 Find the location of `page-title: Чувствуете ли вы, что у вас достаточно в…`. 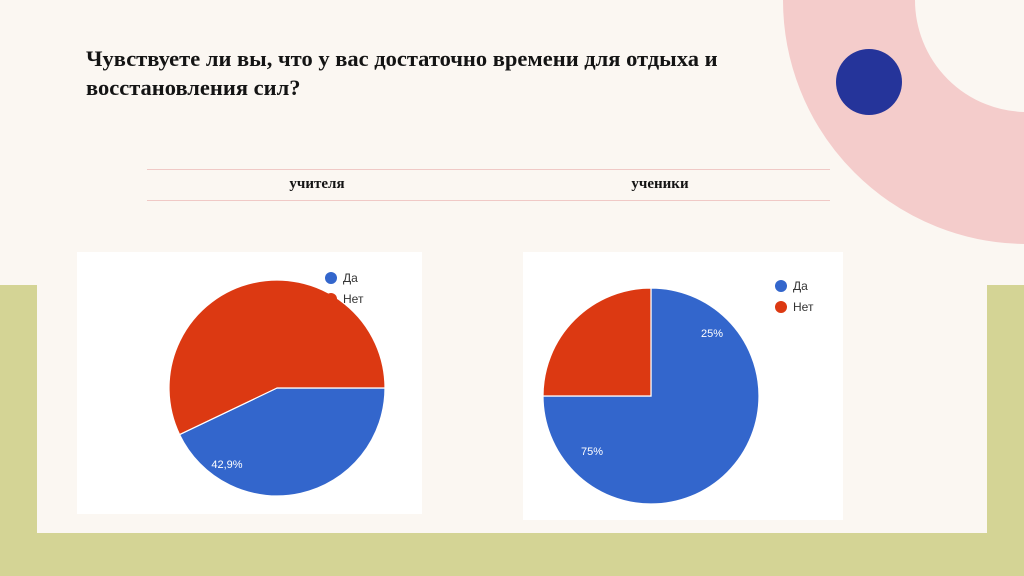

page-title: Чувствуете ли вы, что у вас достаточно в… is located at coordinates (402, 73).